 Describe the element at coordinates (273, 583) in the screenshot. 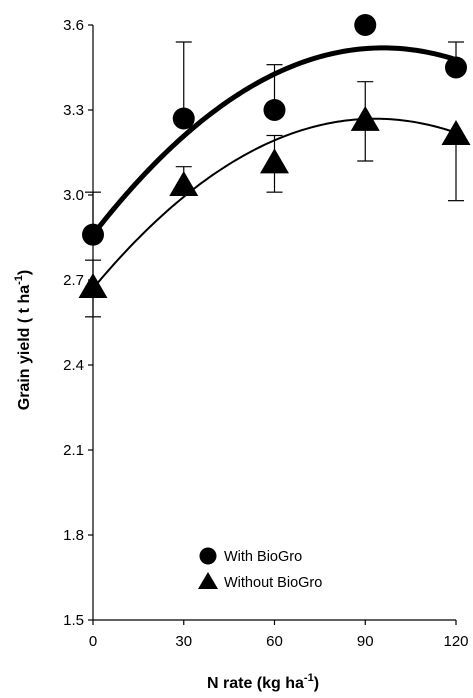

I see `legend-label-without-biogro: Without BioGro` at that location.